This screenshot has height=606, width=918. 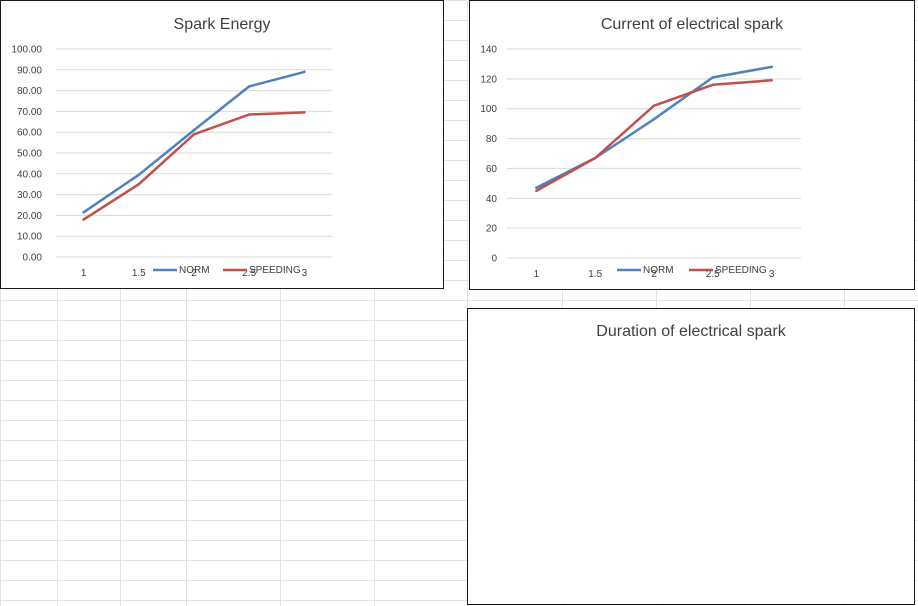 I want to click on y-tick-label: 0.00, so click(x=33, y=258).